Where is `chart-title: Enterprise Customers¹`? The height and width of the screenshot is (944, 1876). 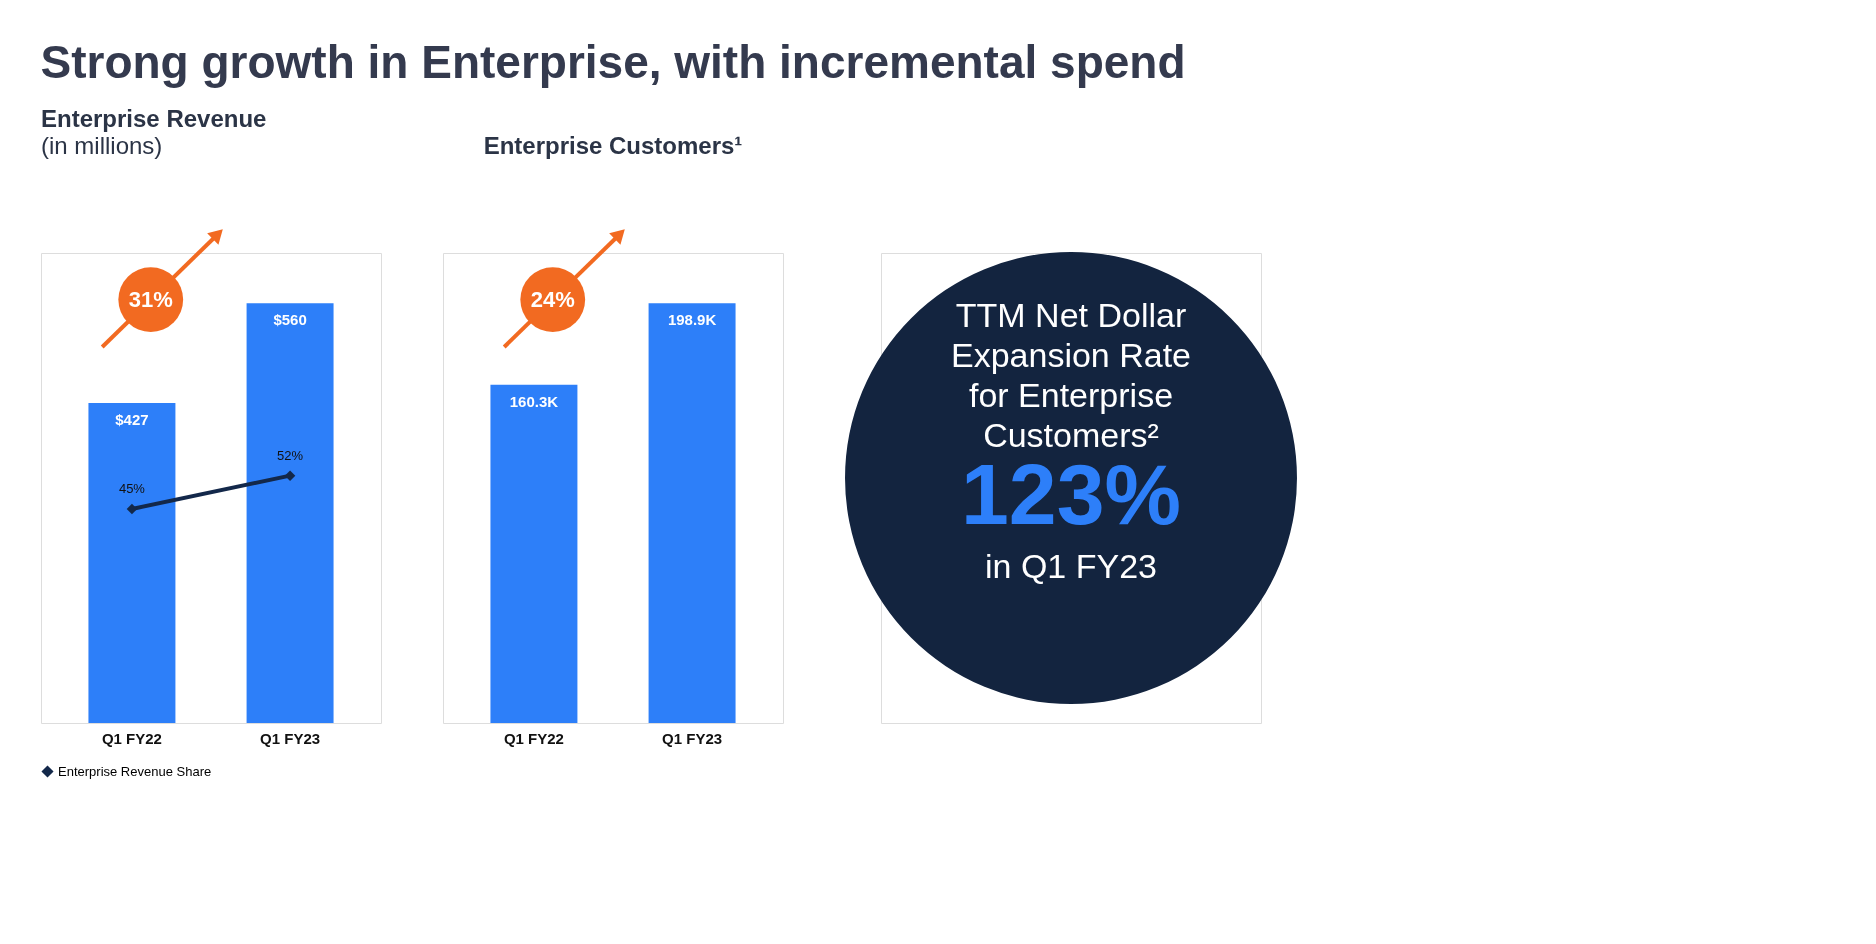 chart-title: Enterprise Customers¹ is located at coordinates (613, 146).